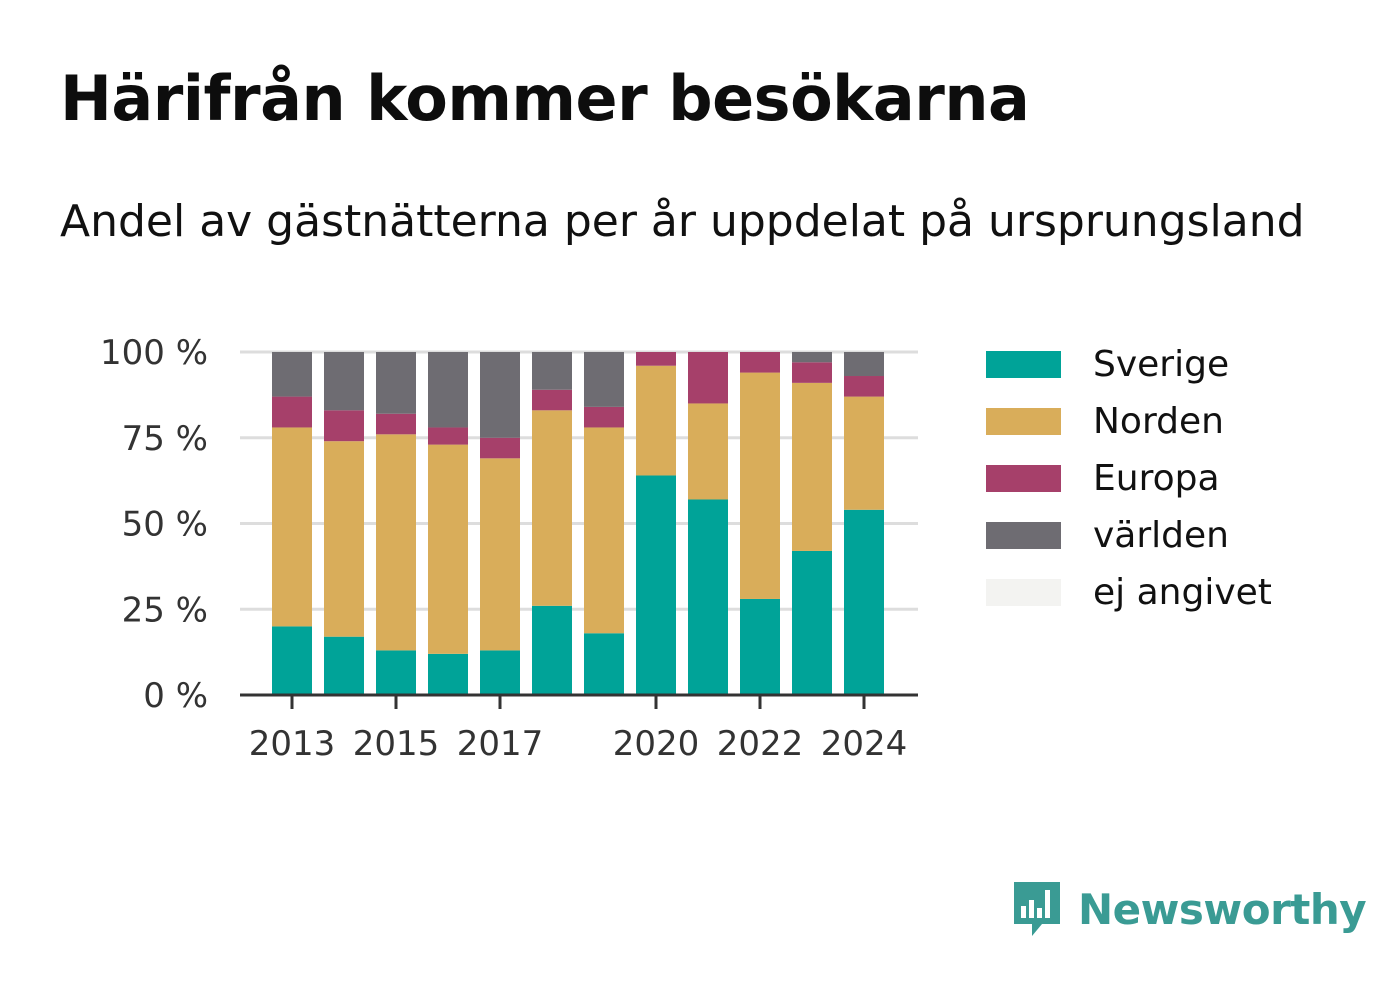  Describe the element at coordinates (552, 650) in the screenshot. I see `bar-segment-Sverige-2018` at that location.